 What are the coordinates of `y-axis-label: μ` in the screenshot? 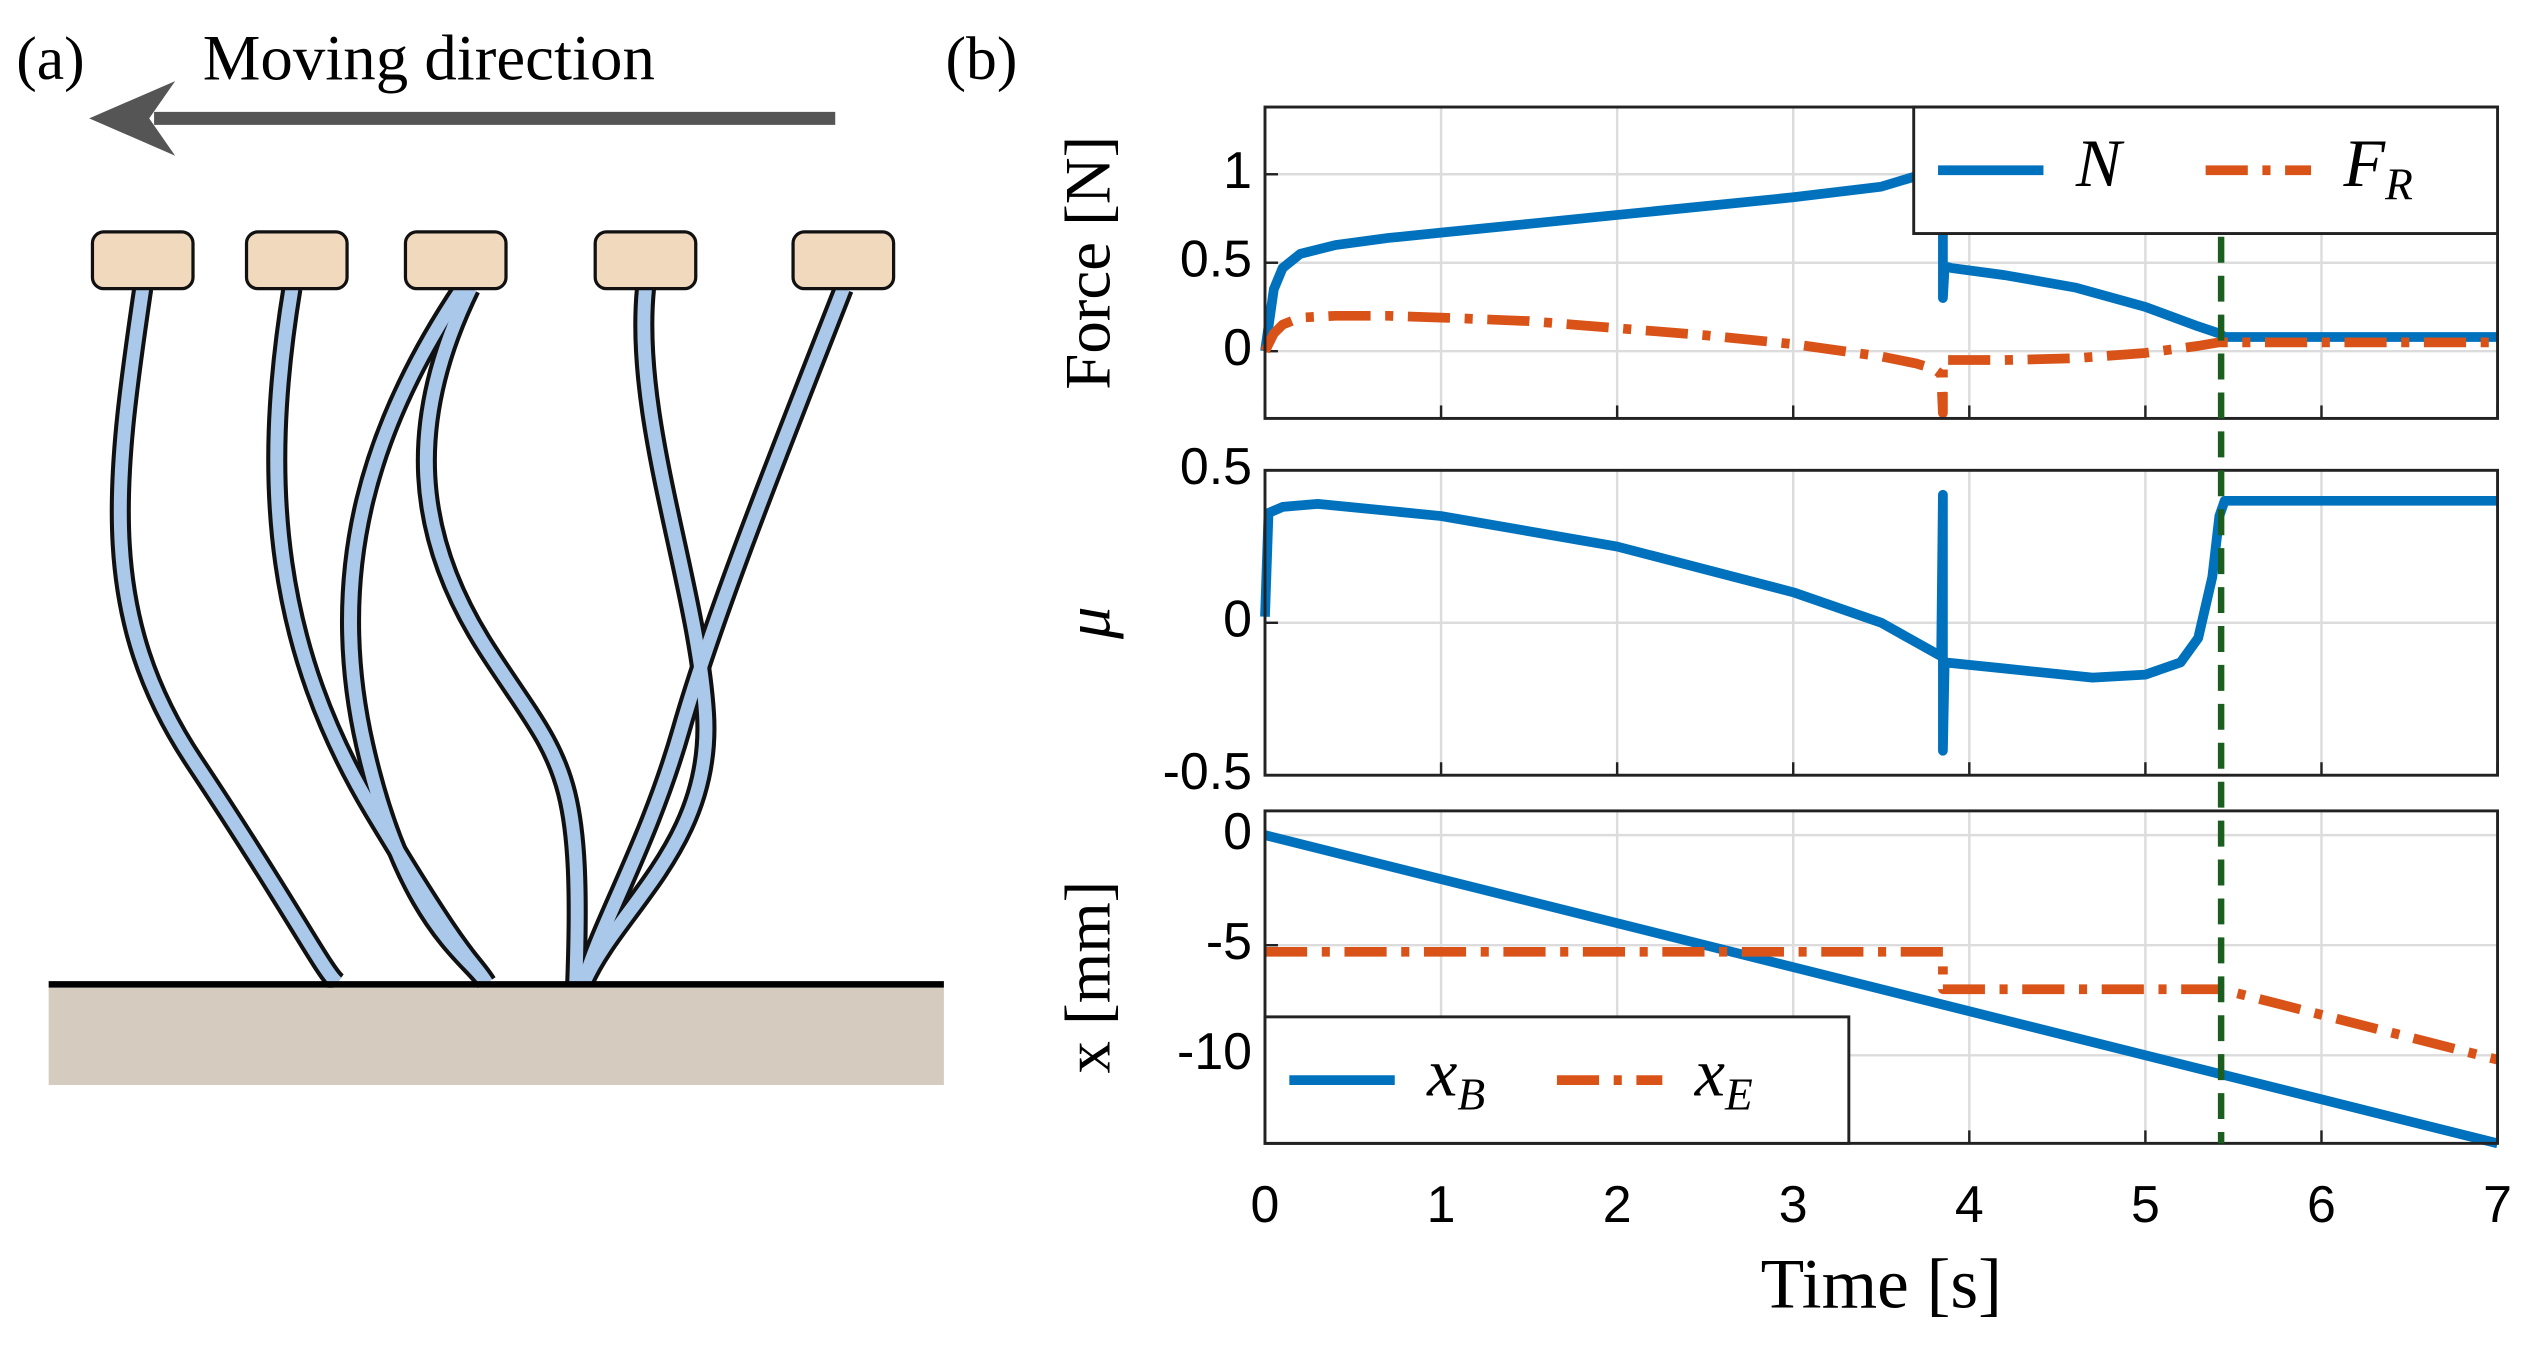 It's located at (1089, 623).